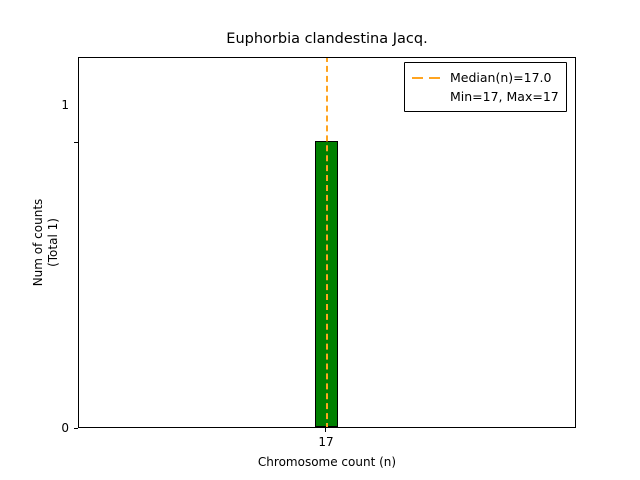  I want to click on y-tick-label-0: 0, so click(65, 428).